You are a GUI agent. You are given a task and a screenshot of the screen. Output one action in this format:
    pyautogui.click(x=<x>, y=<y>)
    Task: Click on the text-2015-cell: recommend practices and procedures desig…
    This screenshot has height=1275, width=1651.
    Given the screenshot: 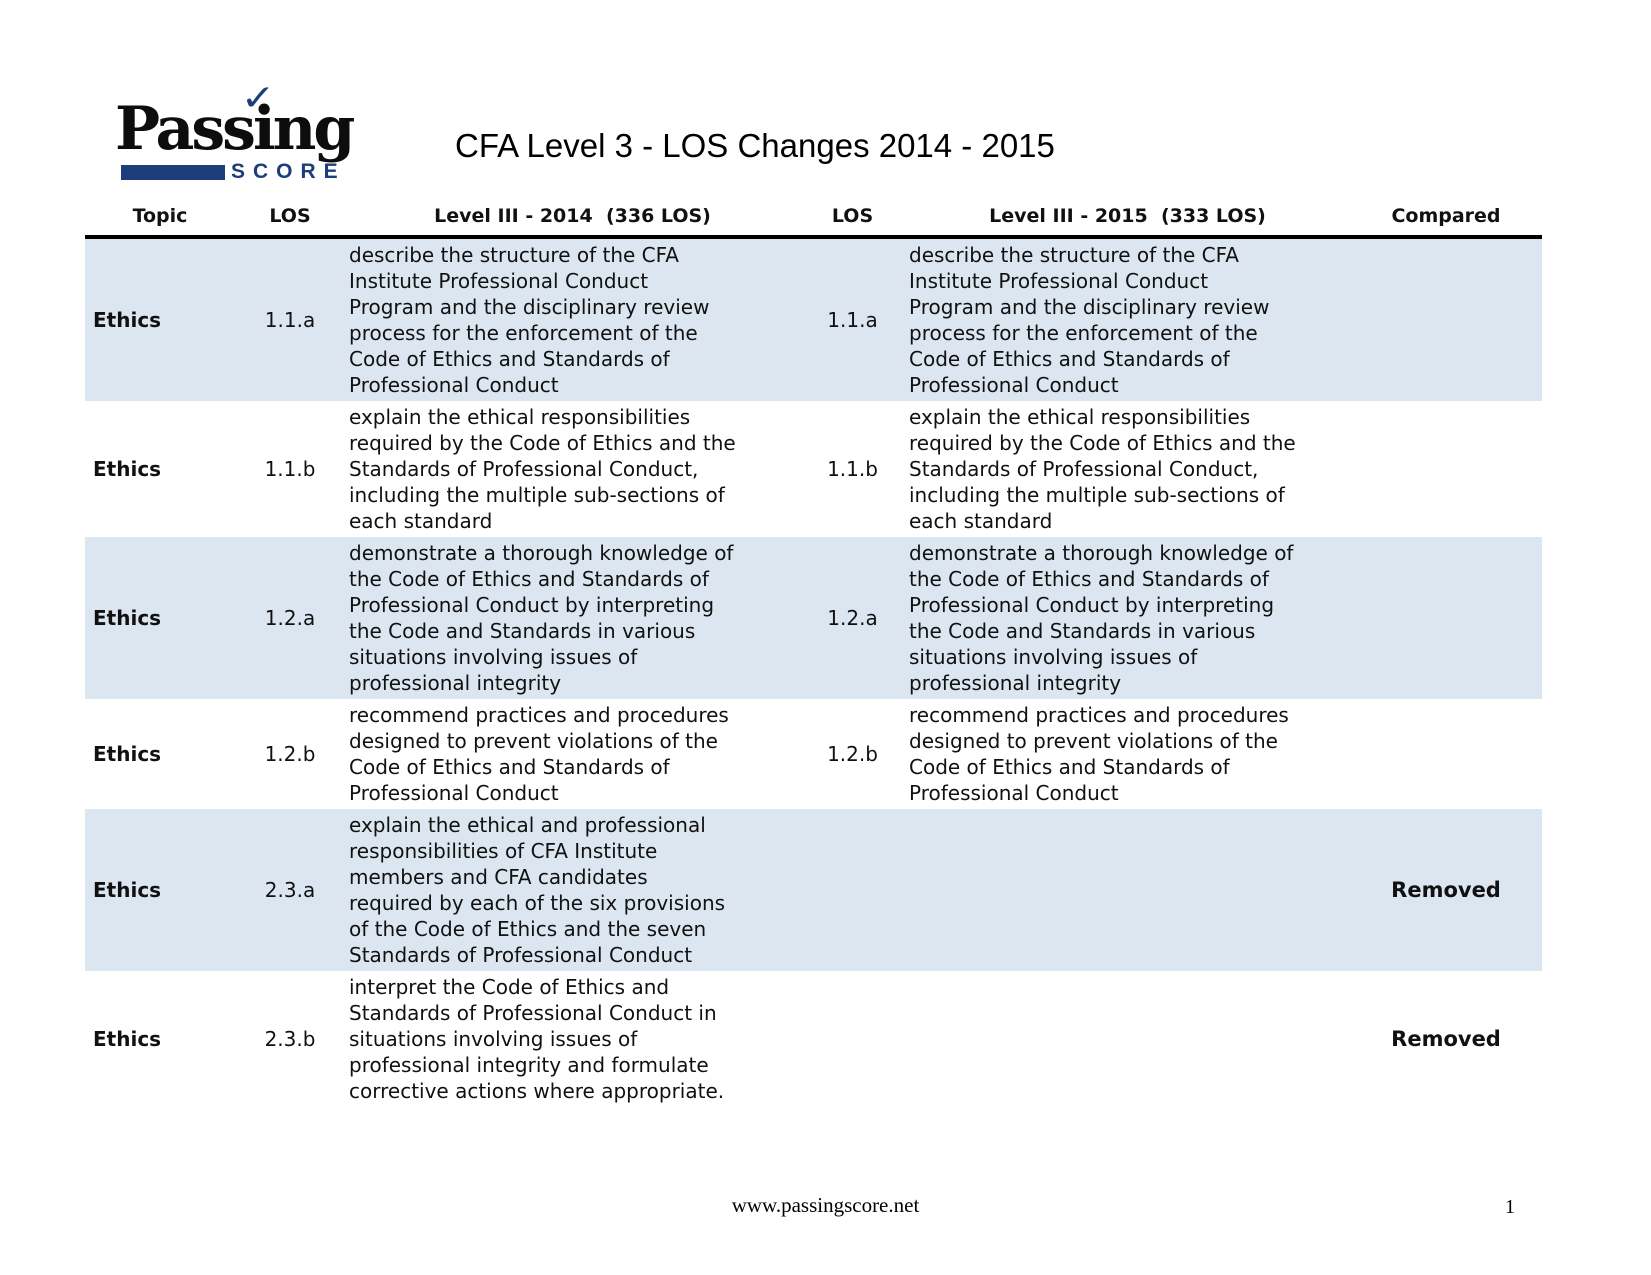 What is the action you would take?
    pyautogui.click(x=1127, y=754)
    